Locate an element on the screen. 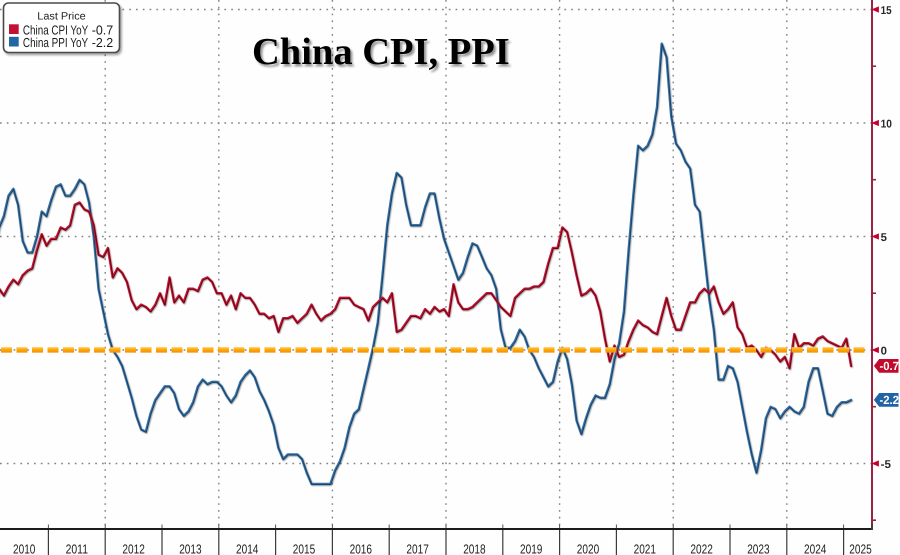 Image resolution: width=900 pixels, height=555 pixels. svg-text: 2015 is located at coordinates (304, 548).